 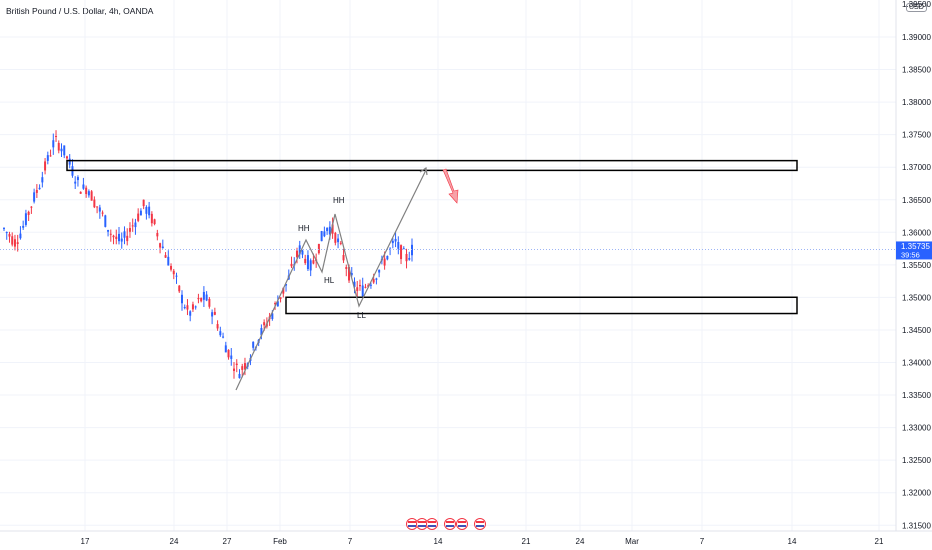 What do you see at coordinates (910, 254) in the screenshot?
I see `candle-countdown: 39:56` at bounding box center [910, 254].